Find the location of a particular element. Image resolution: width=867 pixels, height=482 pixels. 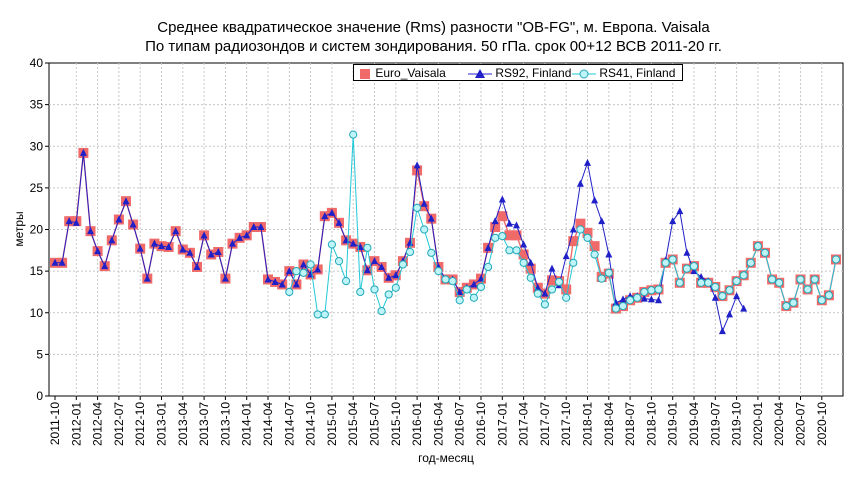

x-tick-label: 2018-07 is located at coordinates (630, 424).